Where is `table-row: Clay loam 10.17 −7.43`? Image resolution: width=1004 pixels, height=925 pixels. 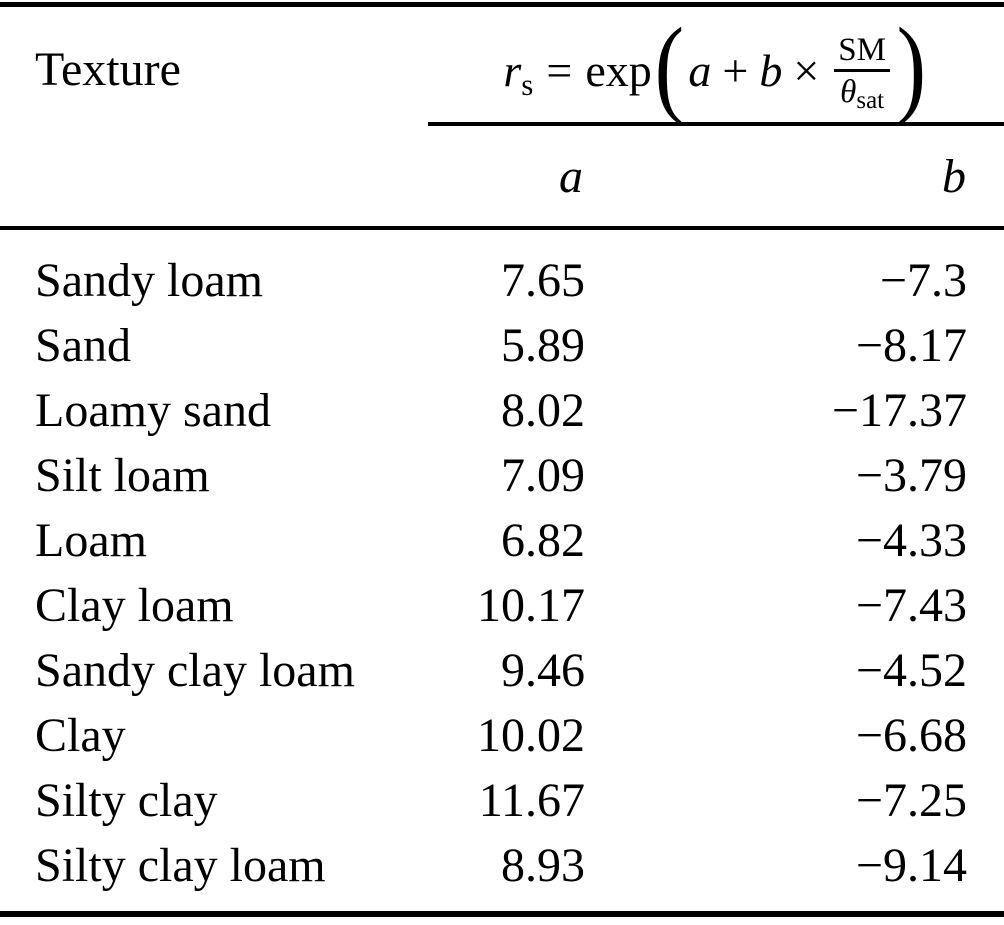 table-row: Clay loam 10.17 −7.43 is located at coordinates (502, 605).